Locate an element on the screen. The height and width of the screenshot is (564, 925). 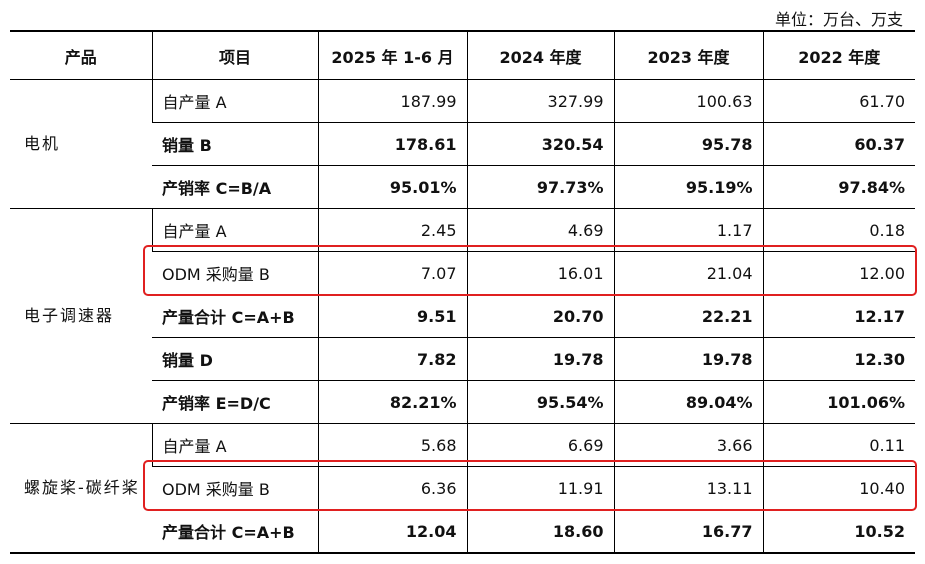
value-cell: 89.04% is located at coordinates (688, 402).